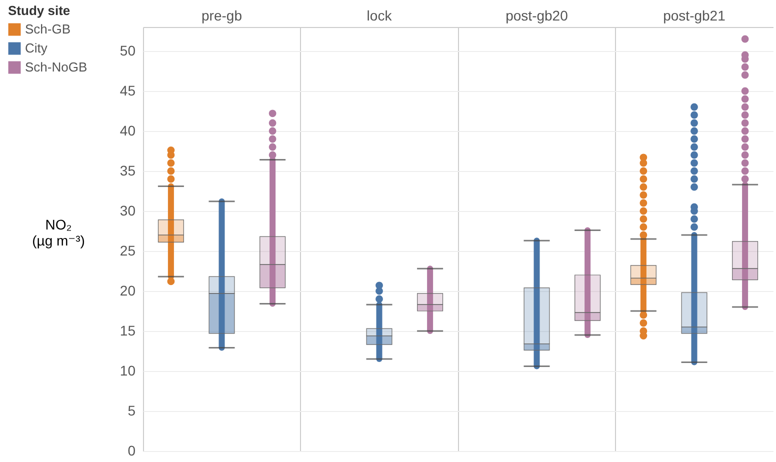 The height and width of the screenshot is (462, 776). What do you see at coordinates (222, 16) in the screenshot?
I see `x-tick-label: pre-gb` at bounding box center [222, 16].